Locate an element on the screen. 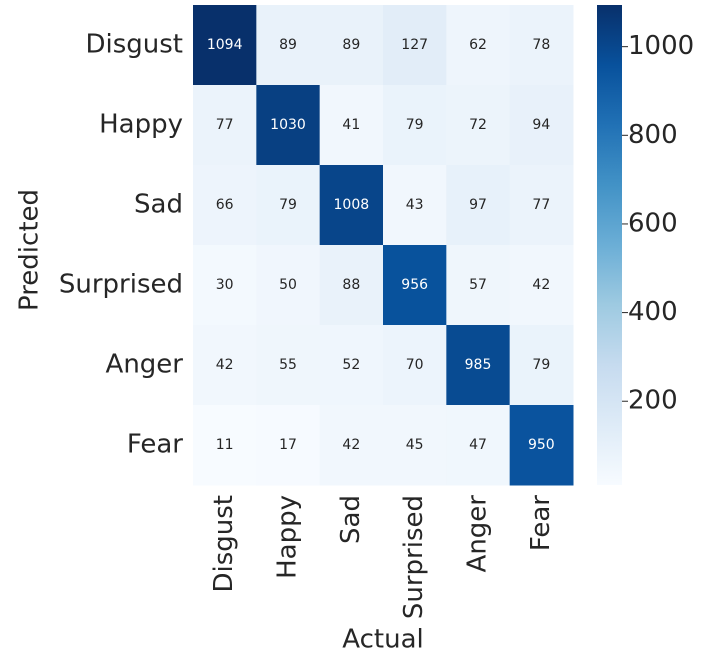  cell-label: 1094 is located at coordinates (225, 45).